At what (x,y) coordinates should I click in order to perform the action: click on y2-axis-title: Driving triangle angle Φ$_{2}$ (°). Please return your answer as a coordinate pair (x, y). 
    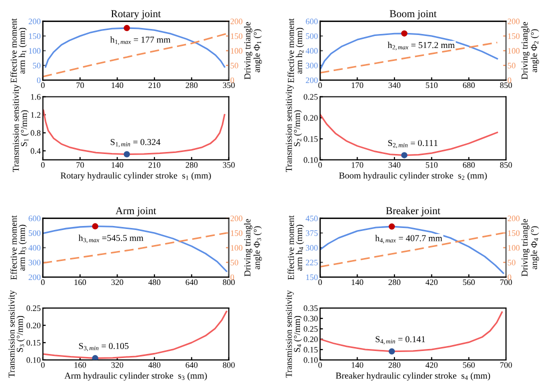
    Looking at the image, I should click on (530, 51).